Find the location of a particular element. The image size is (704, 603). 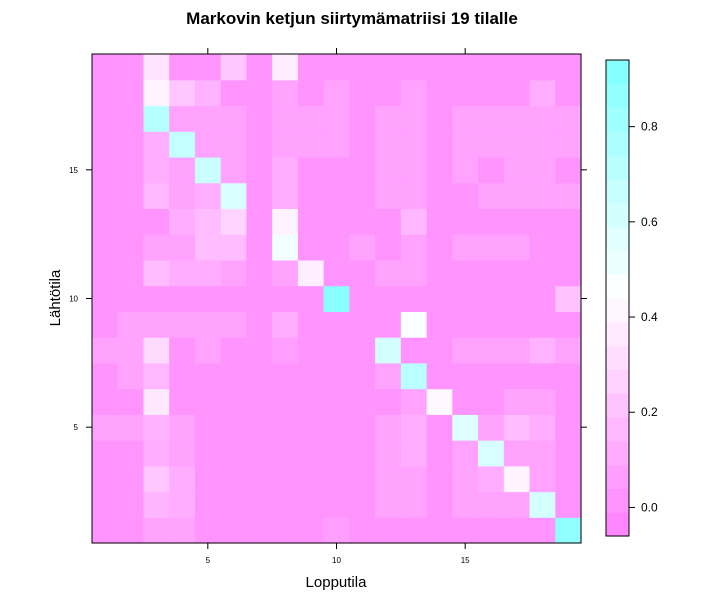

x-tick-label: 15 is located at coordinates (465, 560).